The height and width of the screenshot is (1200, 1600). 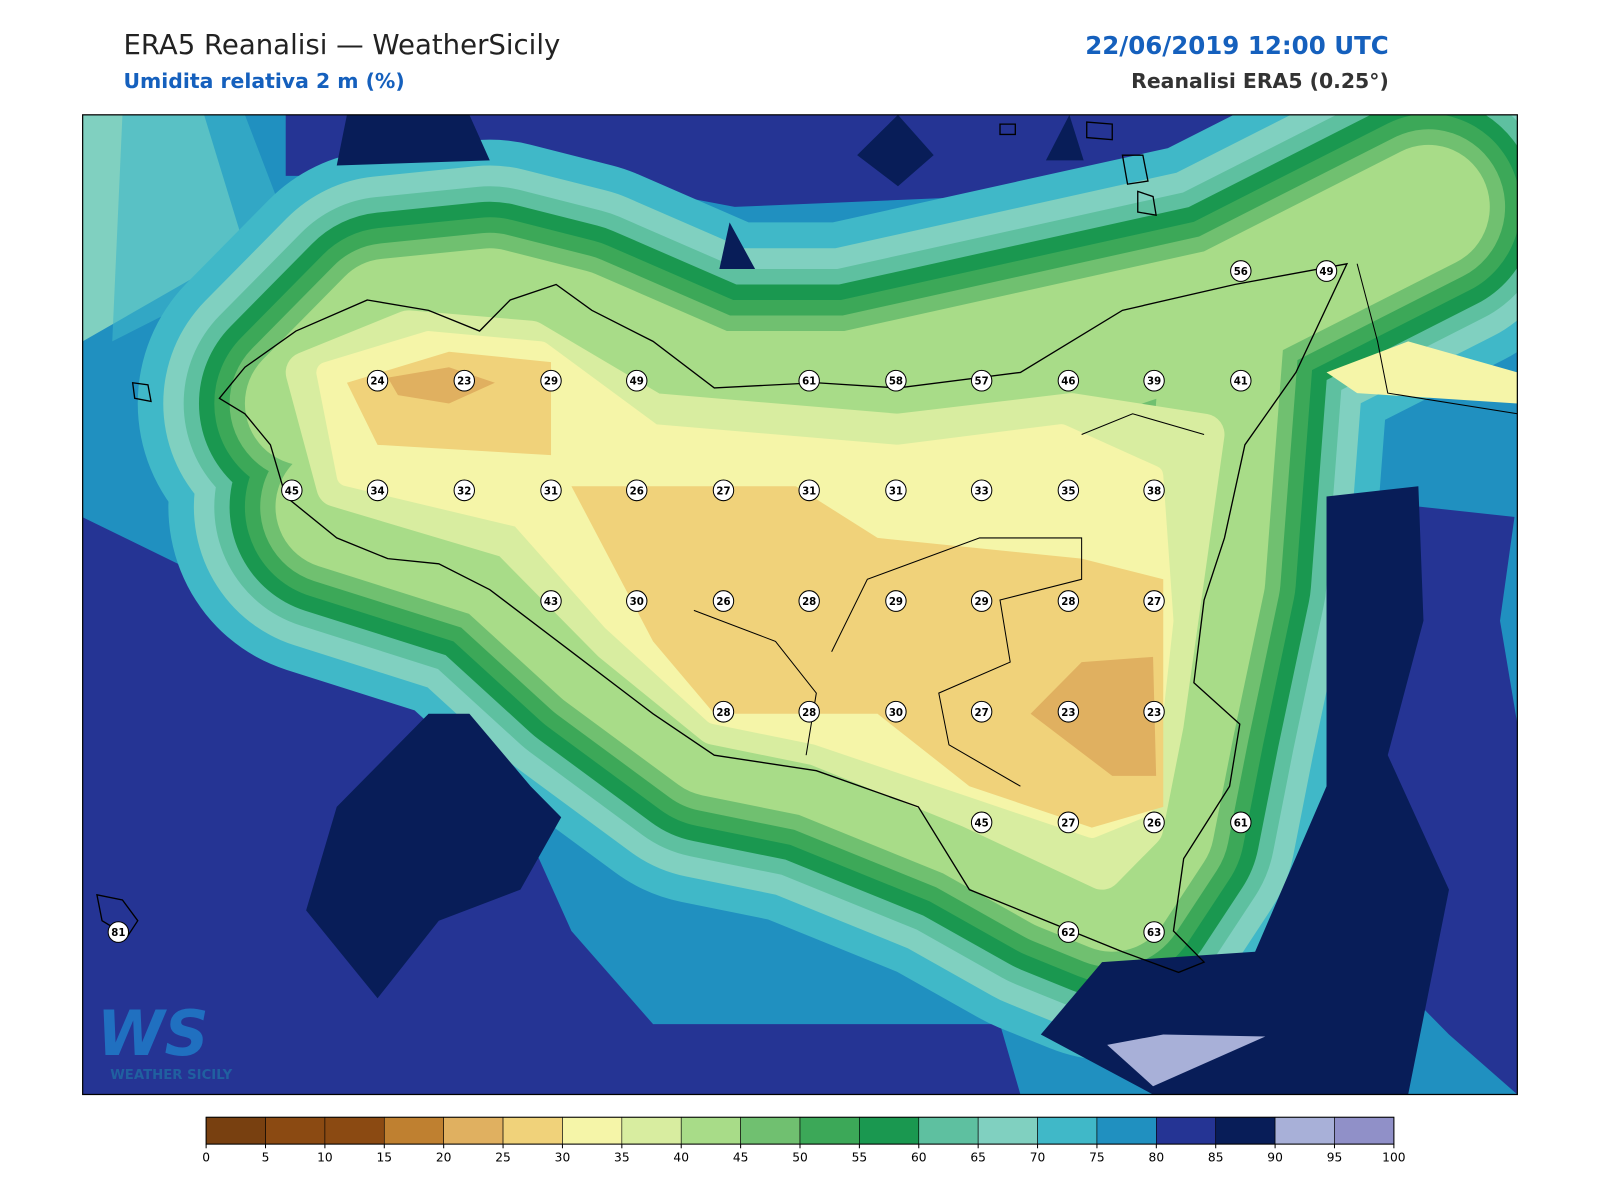 What do you see at coordinates (1275, 1158) in the screenshot?
I see `colorbar-tick-label: 90` at bounding box center [1275, 1158].